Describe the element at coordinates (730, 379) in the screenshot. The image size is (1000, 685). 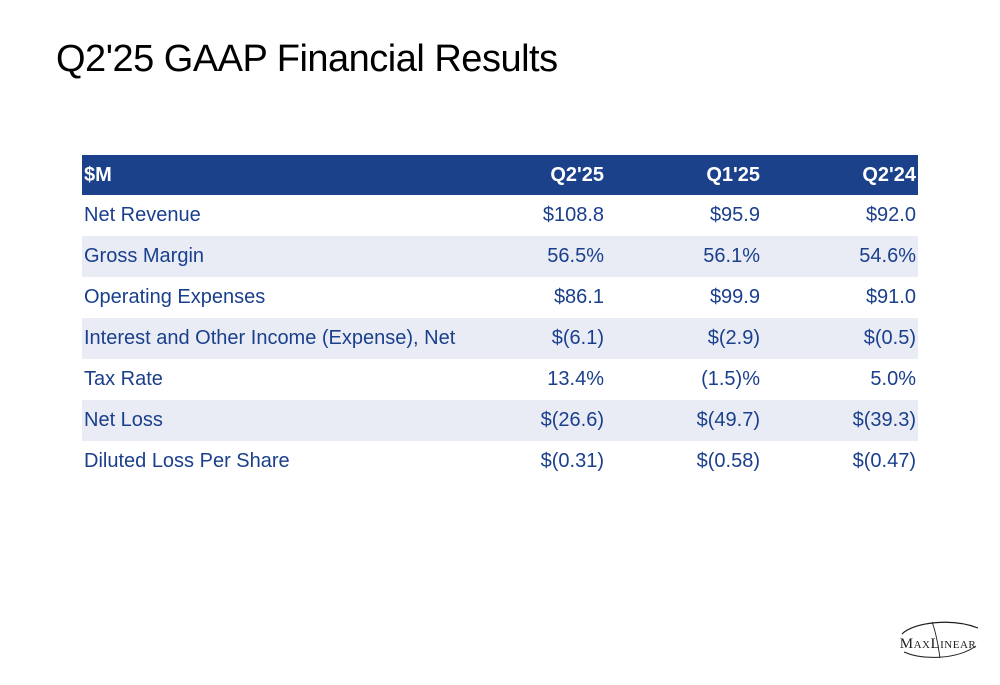
I see `cell-q1-25: (1.5)%` at that location.